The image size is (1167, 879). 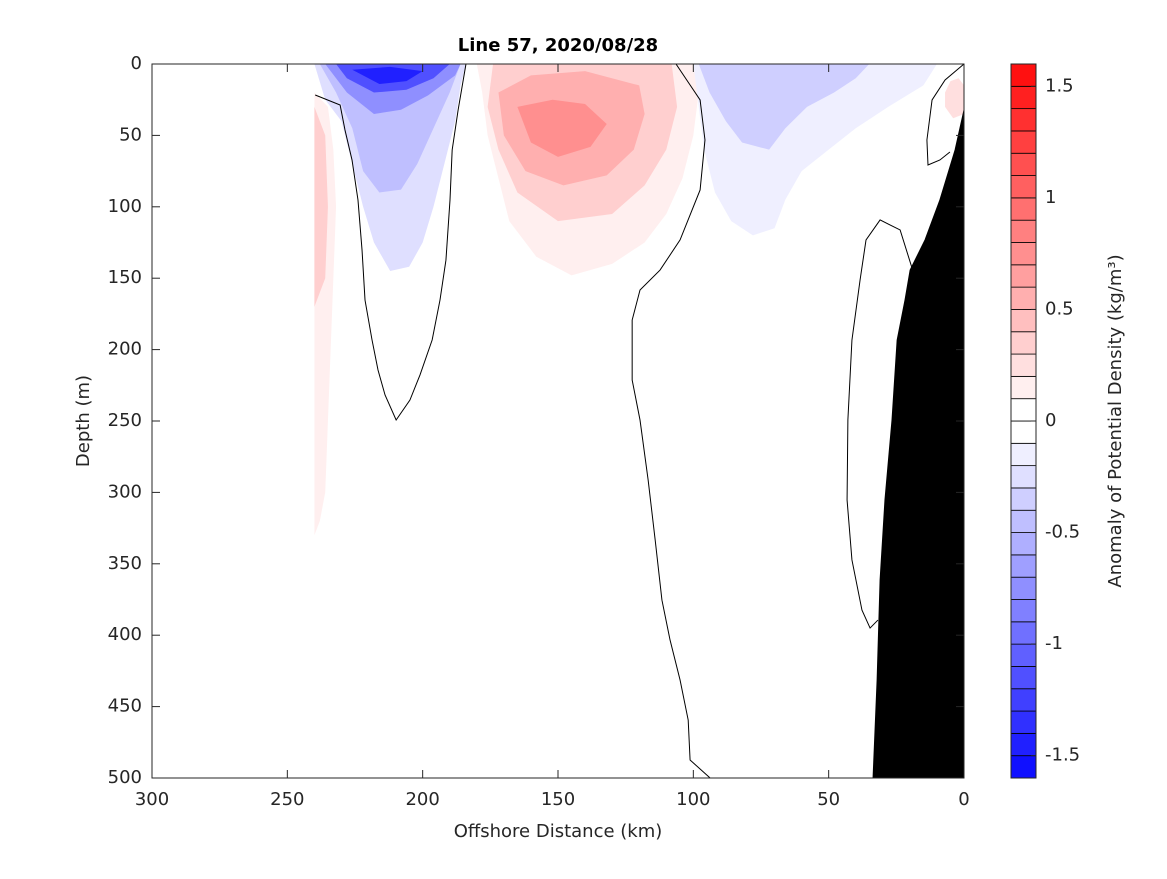 I want to click on colorbar-tick-label: 1.5, so click(x=1059, y=85).